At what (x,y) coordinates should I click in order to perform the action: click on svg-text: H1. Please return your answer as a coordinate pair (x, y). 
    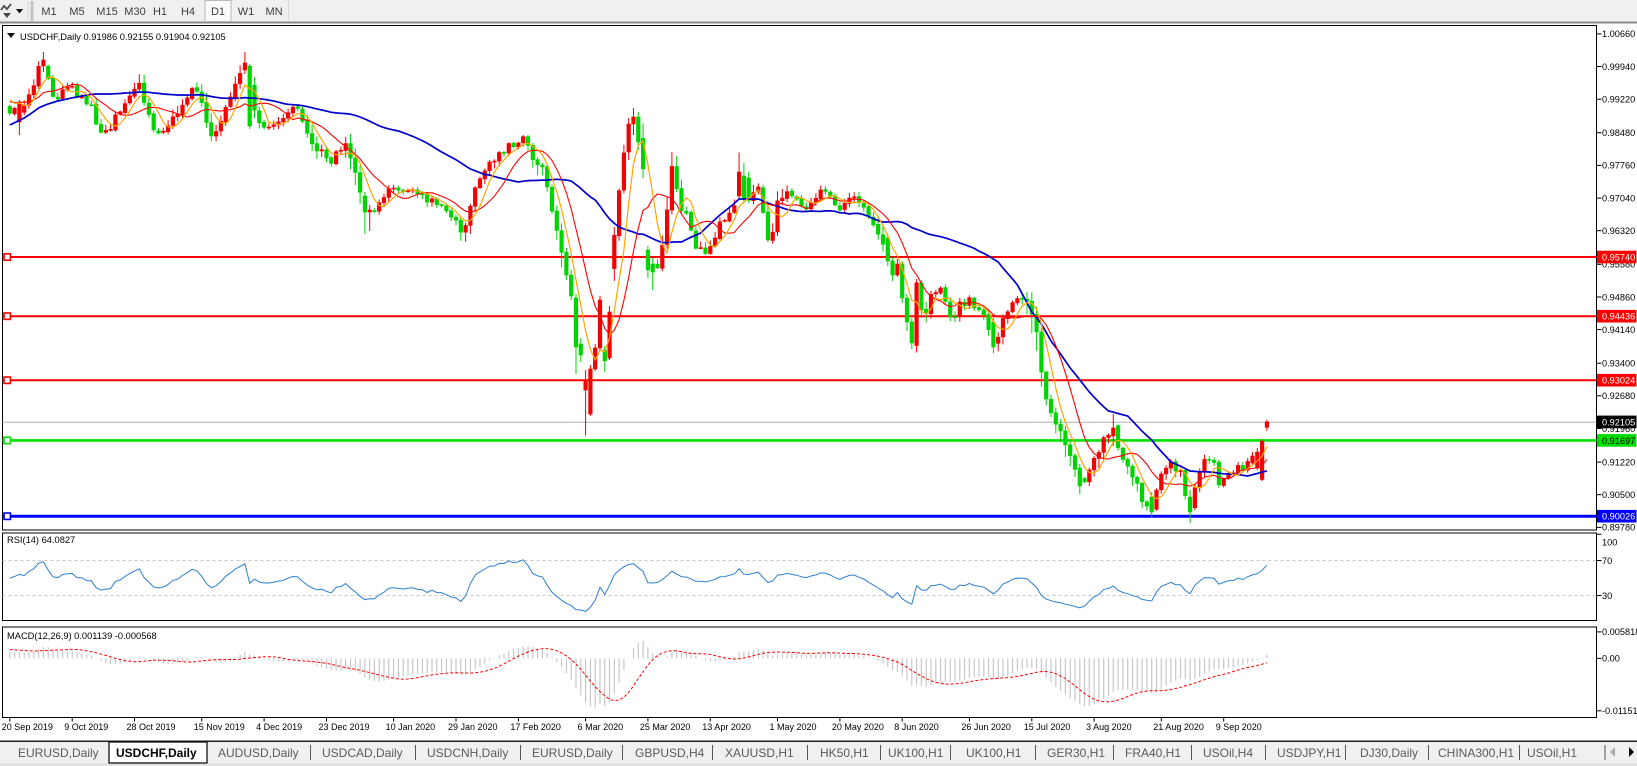
    Looking at the image, I should click on (160, 12).